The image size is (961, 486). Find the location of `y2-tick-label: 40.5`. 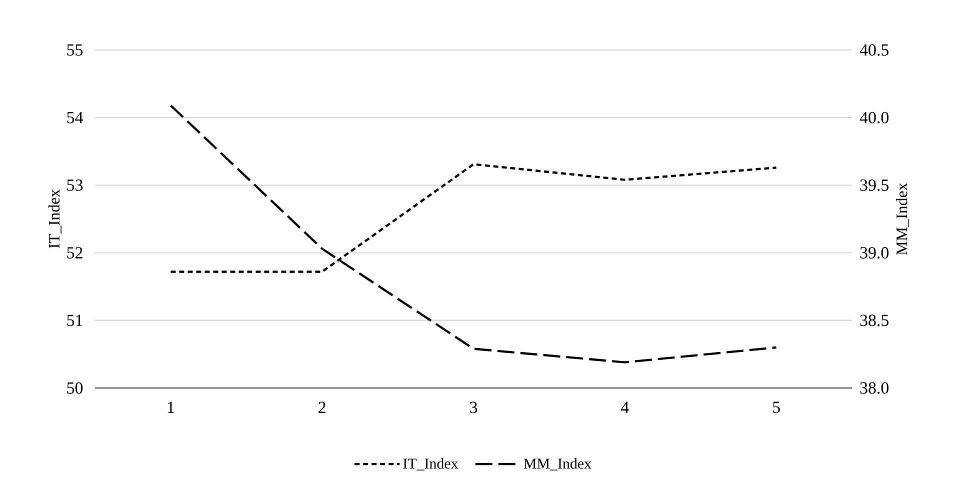

y2-tick-label: 40.5 is located at coordinates (874, 50).